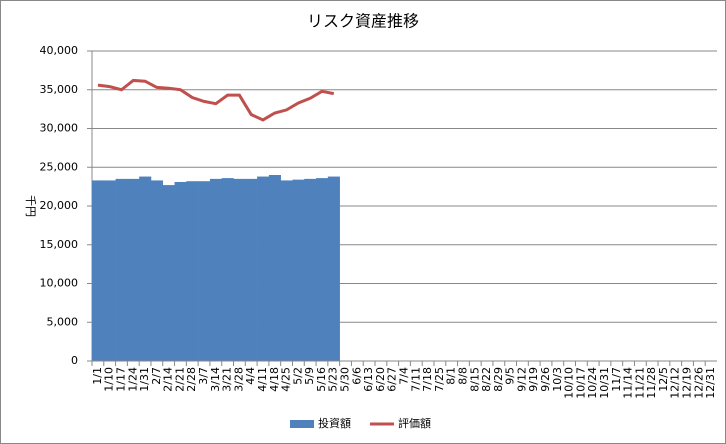 This screenshot has width=726, height=444. I want to click on x-tick-label: 9/12, so click(521, 379).